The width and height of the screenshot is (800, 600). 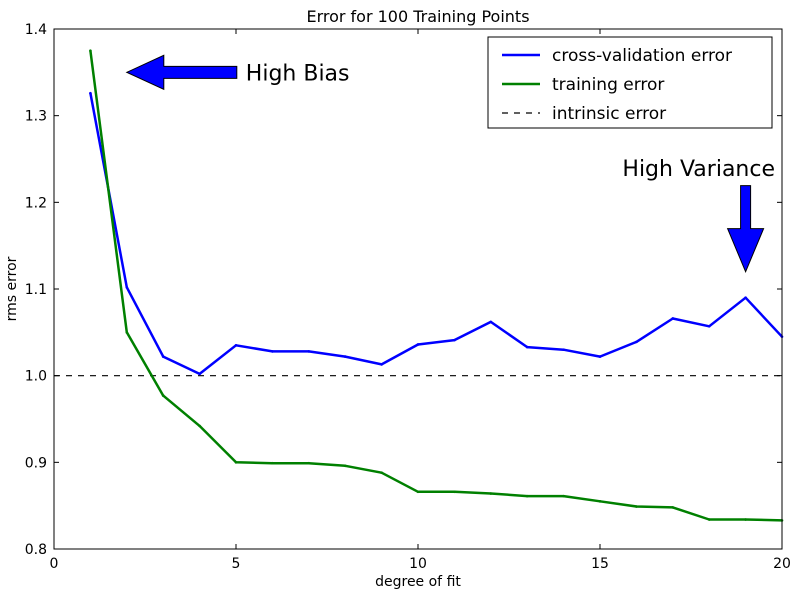 I want to click on y-tick-label: 1.4, so click(x=36, y=30).